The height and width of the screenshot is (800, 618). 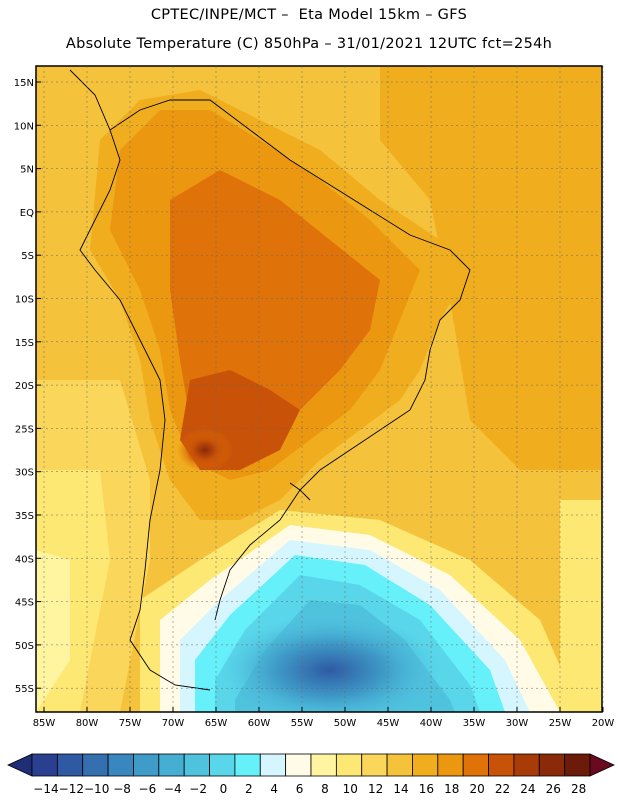 What do you see at coordinates (560, 723) in the screenshot?
I see `lon-label: 25W` at bounding box center [560, 723].